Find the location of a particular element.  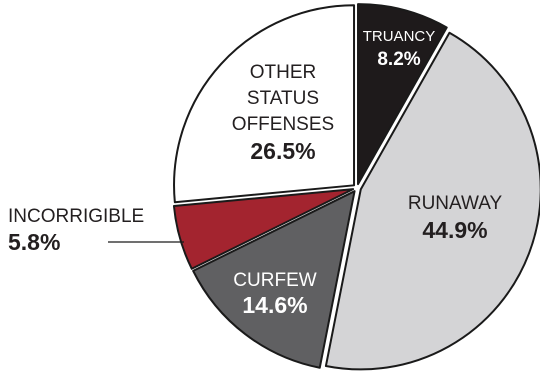

slice-label-other-line-3: OFFENSES is located at coordinates (283, 124).